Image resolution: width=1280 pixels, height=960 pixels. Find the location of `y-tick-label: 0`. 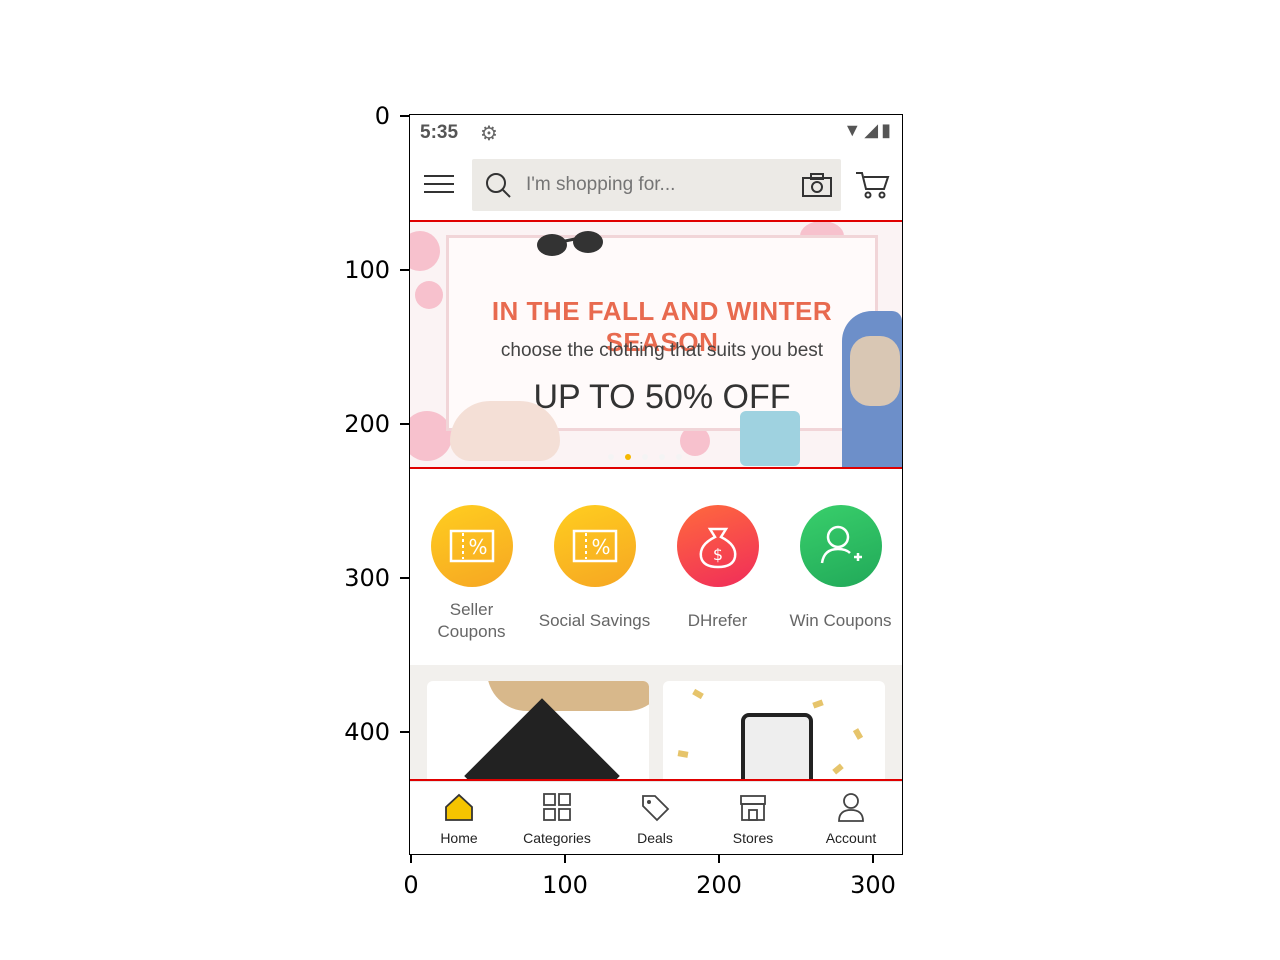

y-tick-label: 0 is located at coordinates (382, 116).